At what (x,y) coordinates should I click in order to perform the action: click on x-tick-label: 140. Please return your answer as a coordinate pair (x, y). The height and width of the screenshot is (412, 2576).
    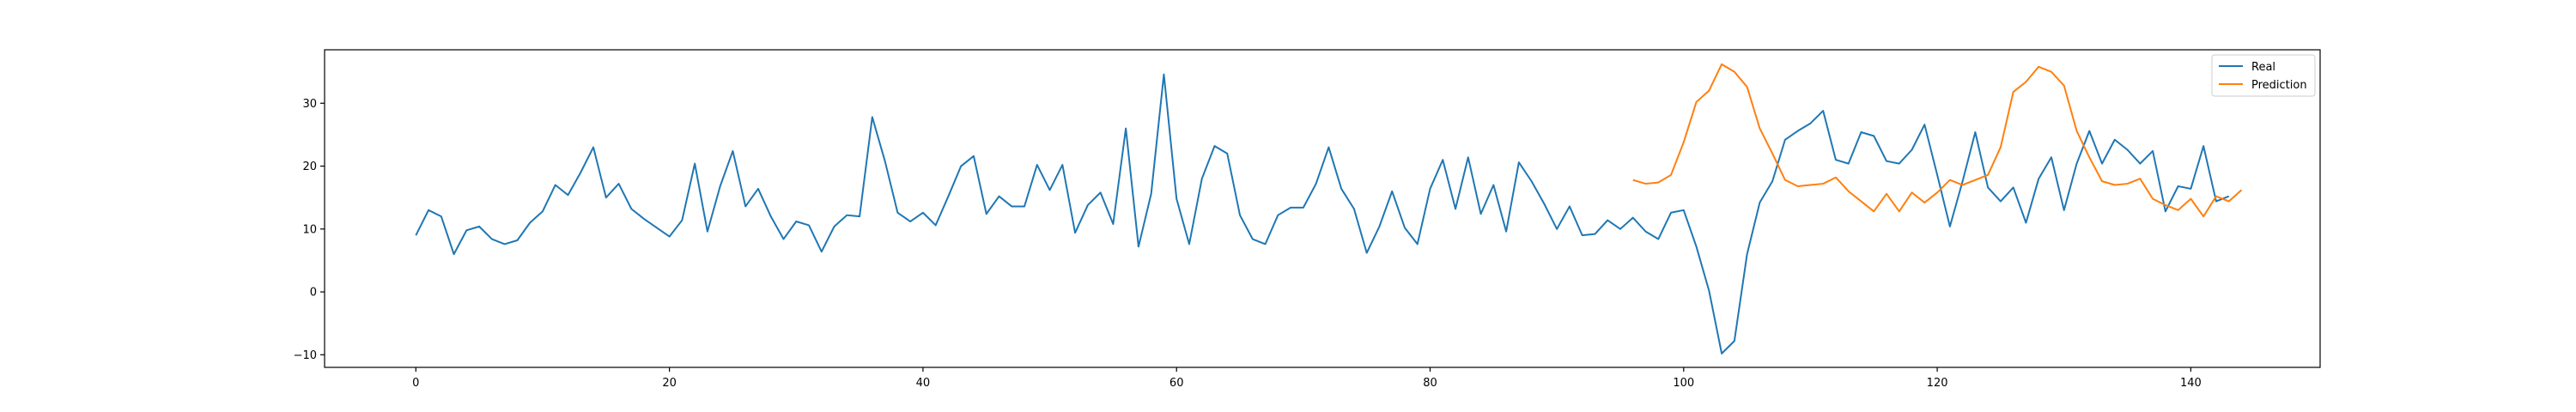
    Looking at the image, I should click on (2191, 383).